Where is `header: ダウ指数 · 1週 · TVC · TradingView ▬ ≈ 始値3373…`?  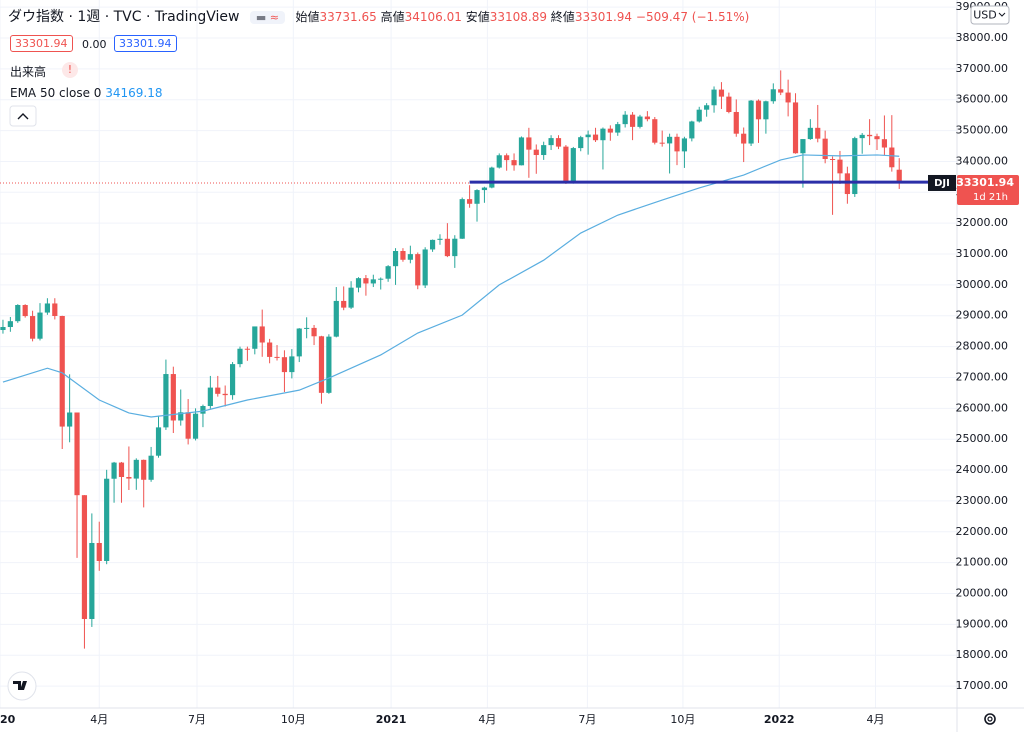
header: ダウ指数 · 1週 · TVC · TradingView ▬ ≈ 始値3373… is located at coordinates (378, 16).